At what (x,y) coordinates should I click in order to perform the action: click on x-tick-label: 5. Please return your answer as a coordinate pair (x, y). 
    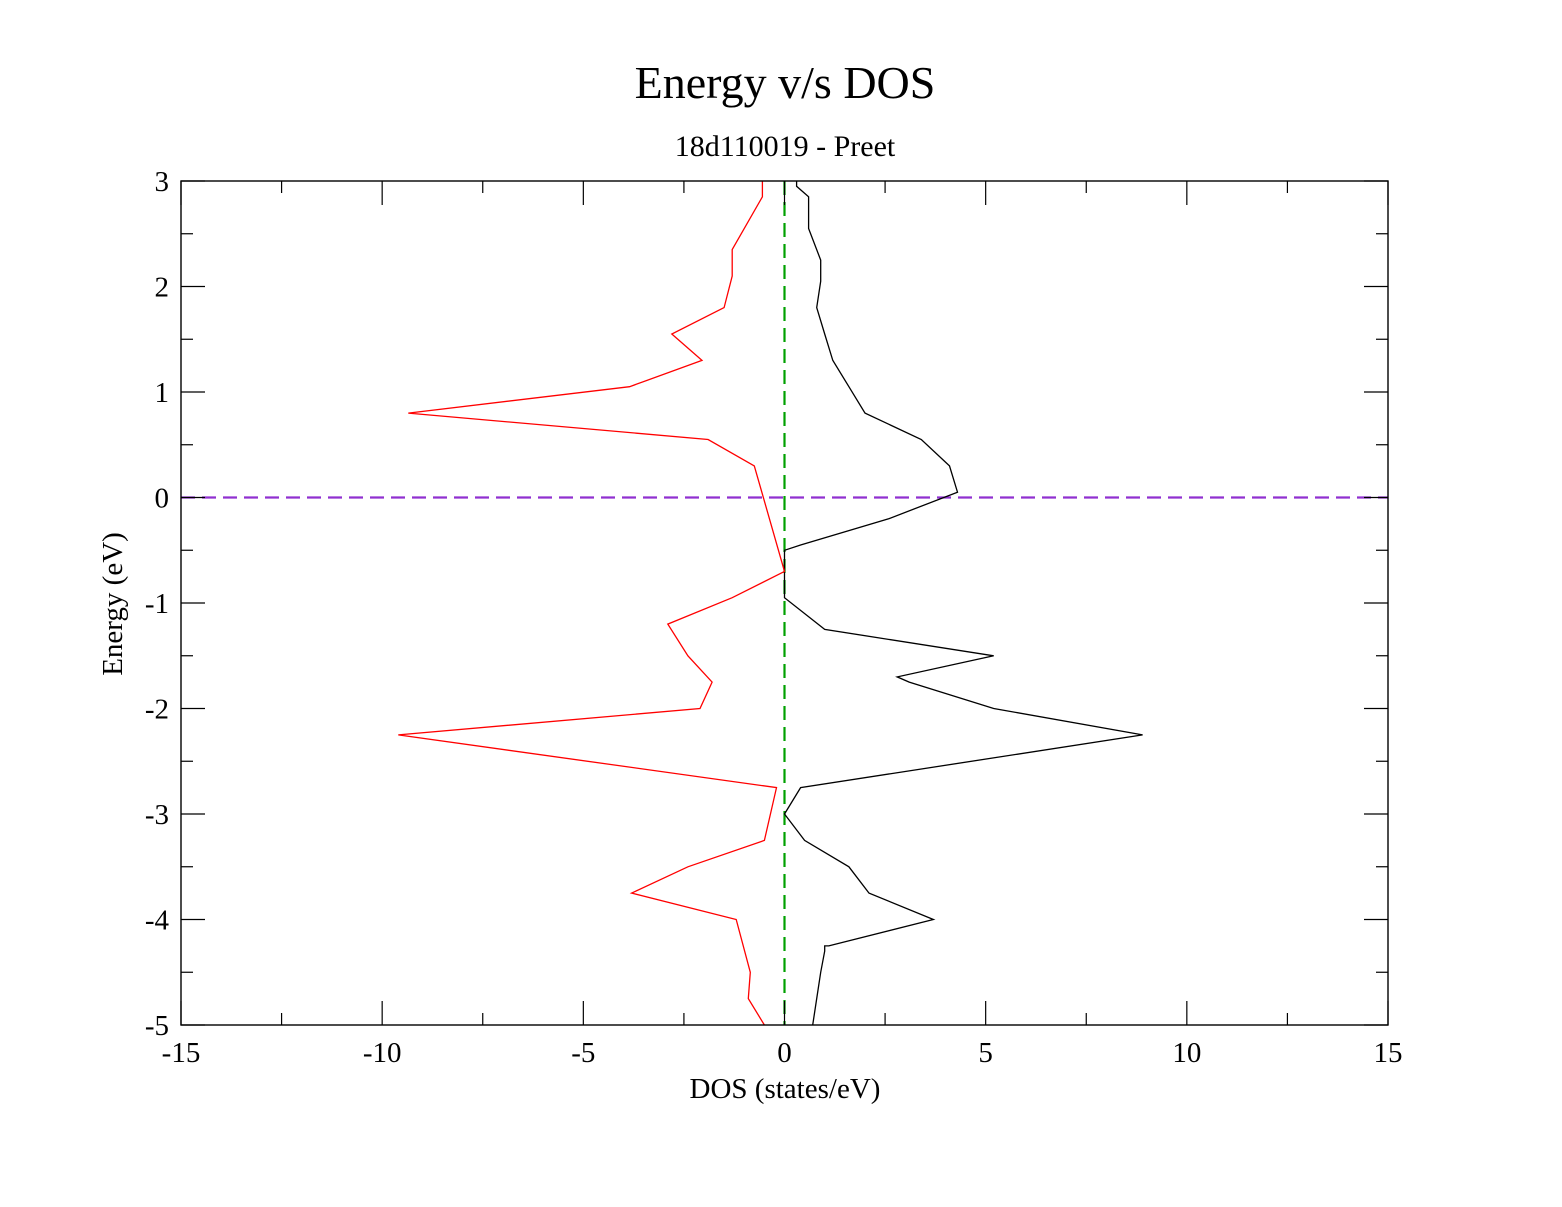
    Looking at the image, I should click on (985, 1053).